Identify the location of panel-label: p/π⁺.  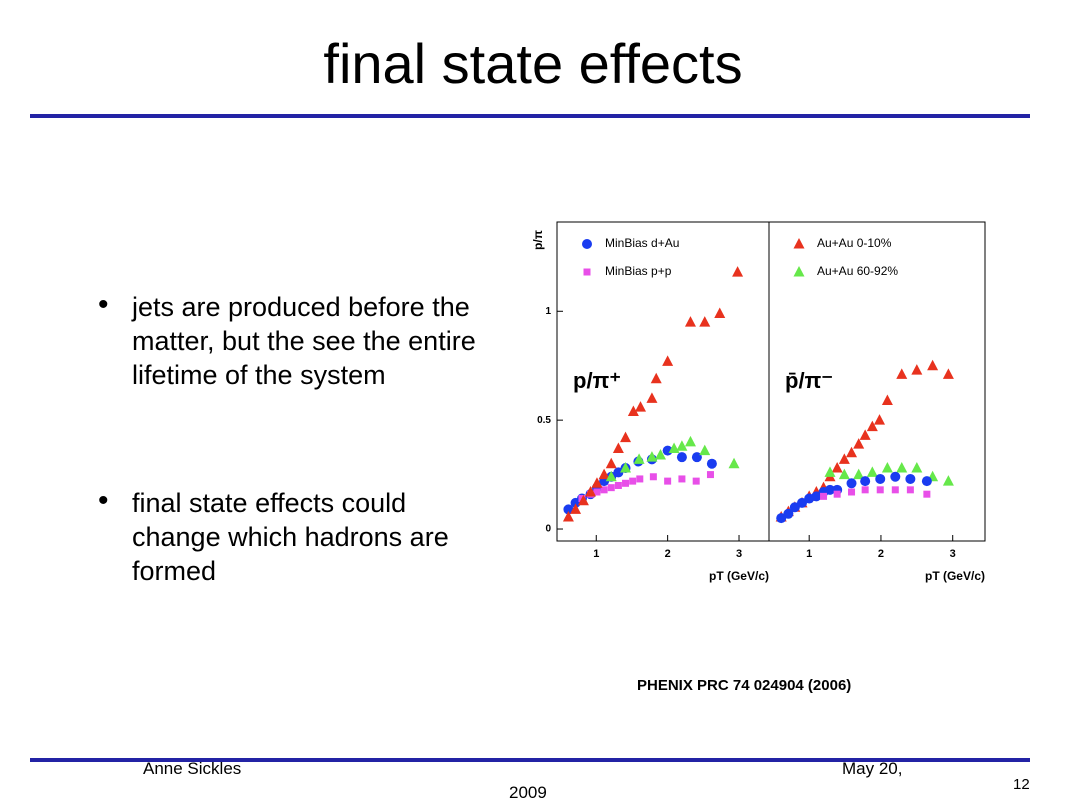
(597, 380).